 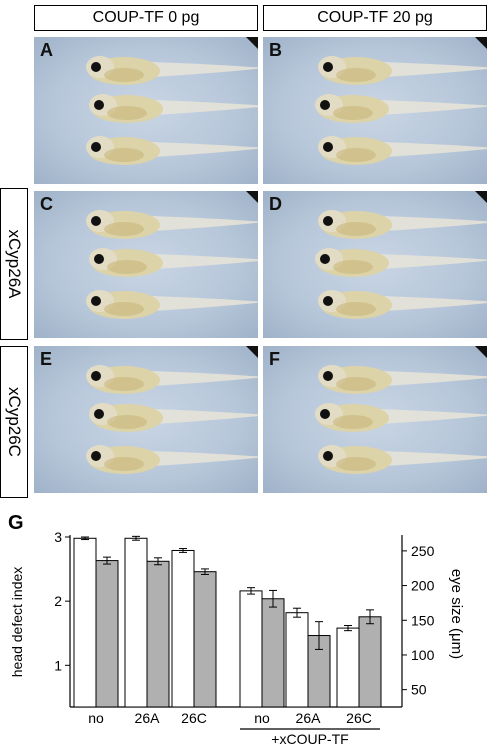 What do you see at coordinates (423, 620) in the screenshot?
I see `right-tick-label: 150` at bounding box center [423, 620].